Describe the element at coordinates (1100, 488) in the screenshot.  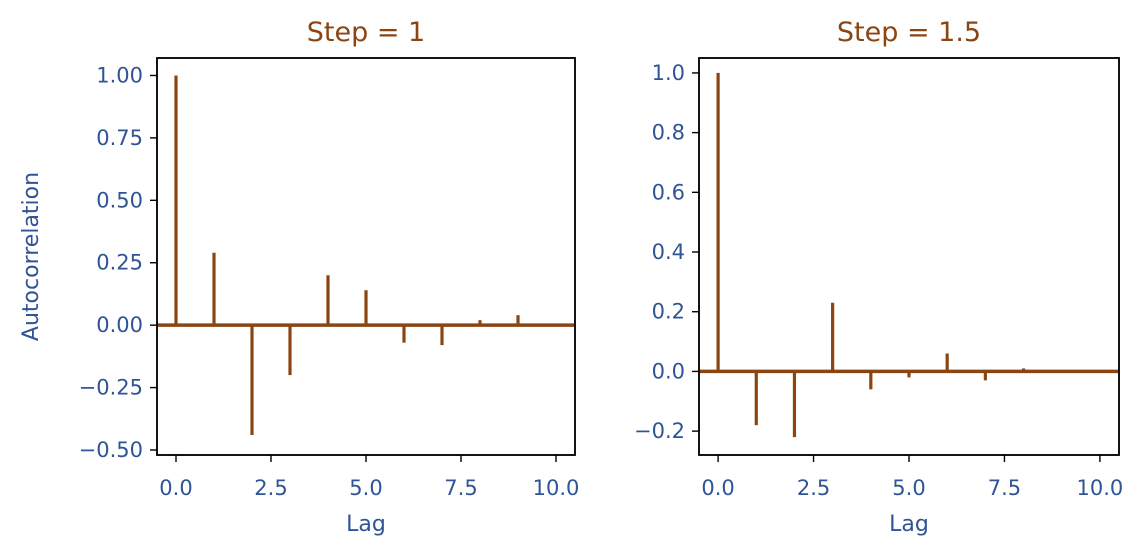
I see `panel-2-x-tick-label: 10.0` at that location.